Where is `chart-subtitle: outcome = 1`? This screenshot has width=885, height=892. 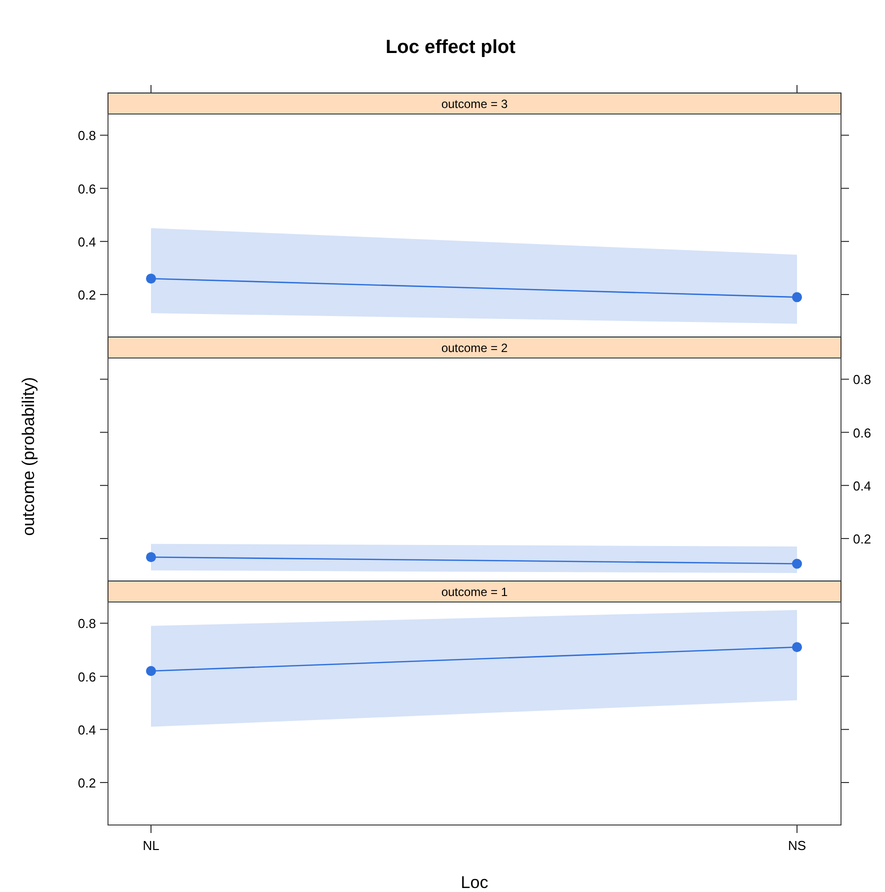
chart-subtitle: outcome = 1 is located at coordinates (474, 592).